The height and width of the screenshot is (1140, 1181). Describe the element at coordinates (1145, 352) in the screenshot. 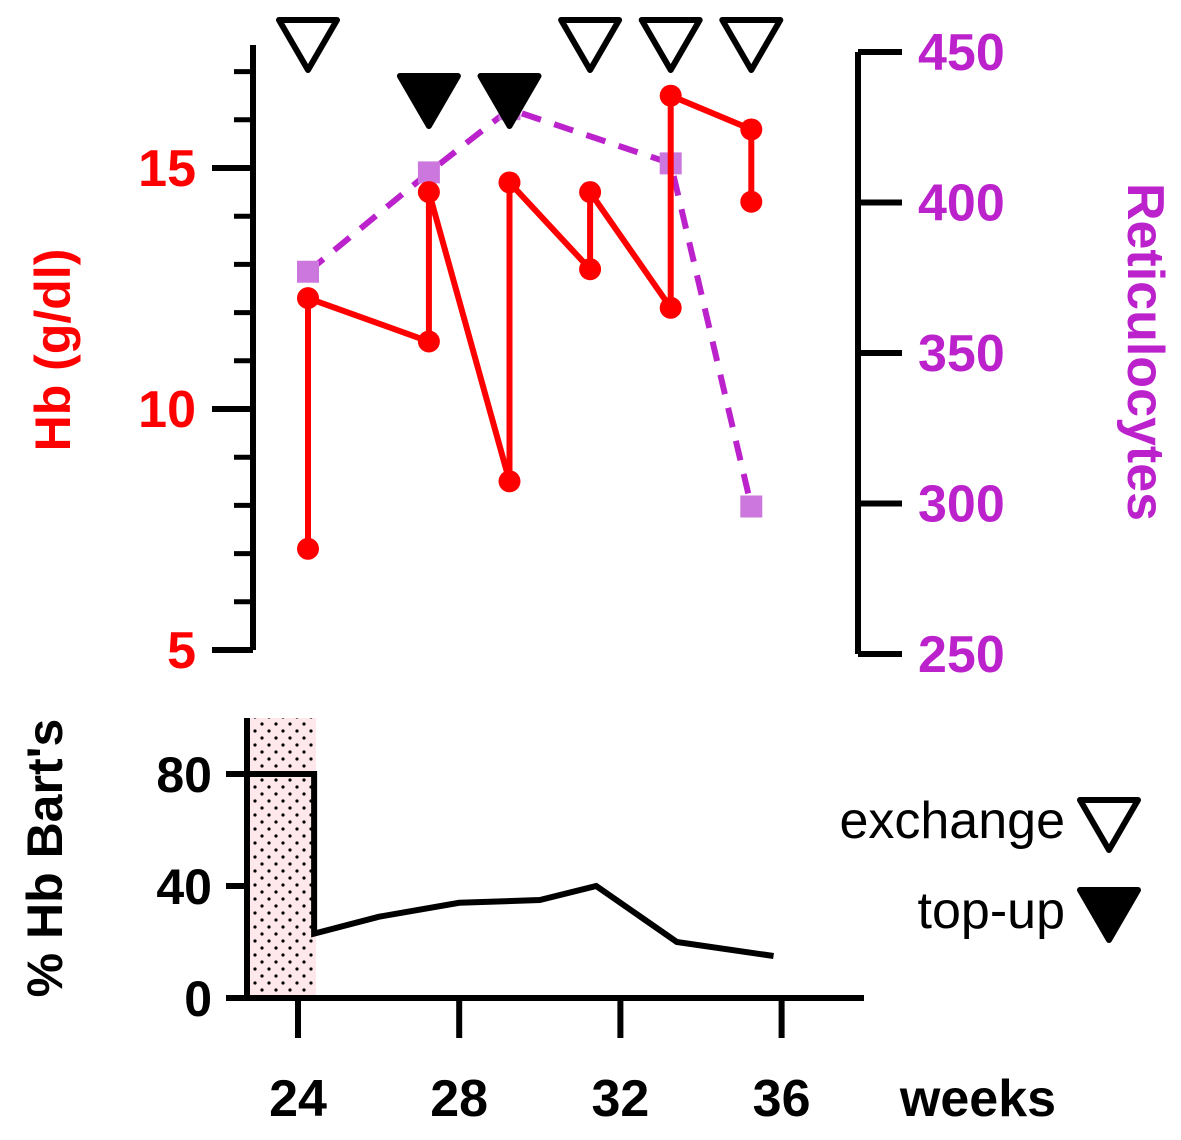

I see `reticulocyte-axis-label: Reticulocytes` at that location.